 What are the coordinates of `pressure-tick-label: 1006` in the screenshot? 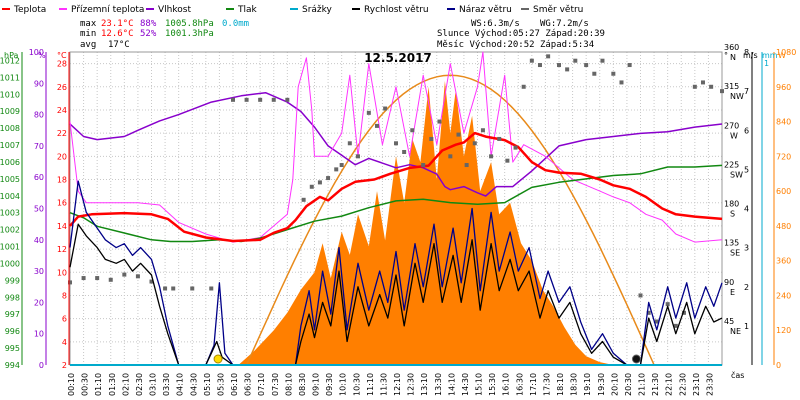 It's located at (10, 162).